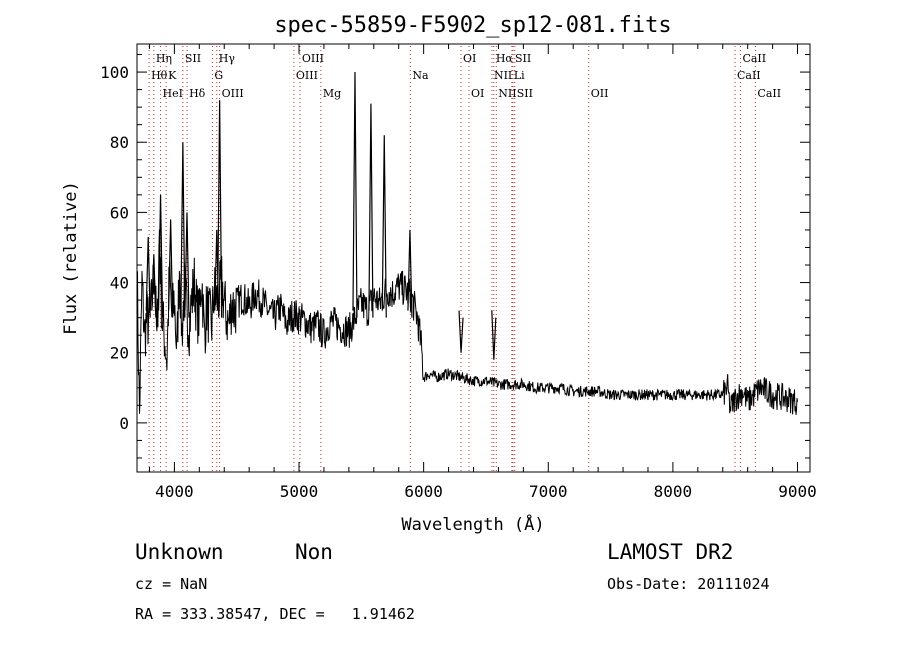 The height and width of the screenshot is (650, 900). I want to click on x-tick-label-1: 5000, so click(299, 491).